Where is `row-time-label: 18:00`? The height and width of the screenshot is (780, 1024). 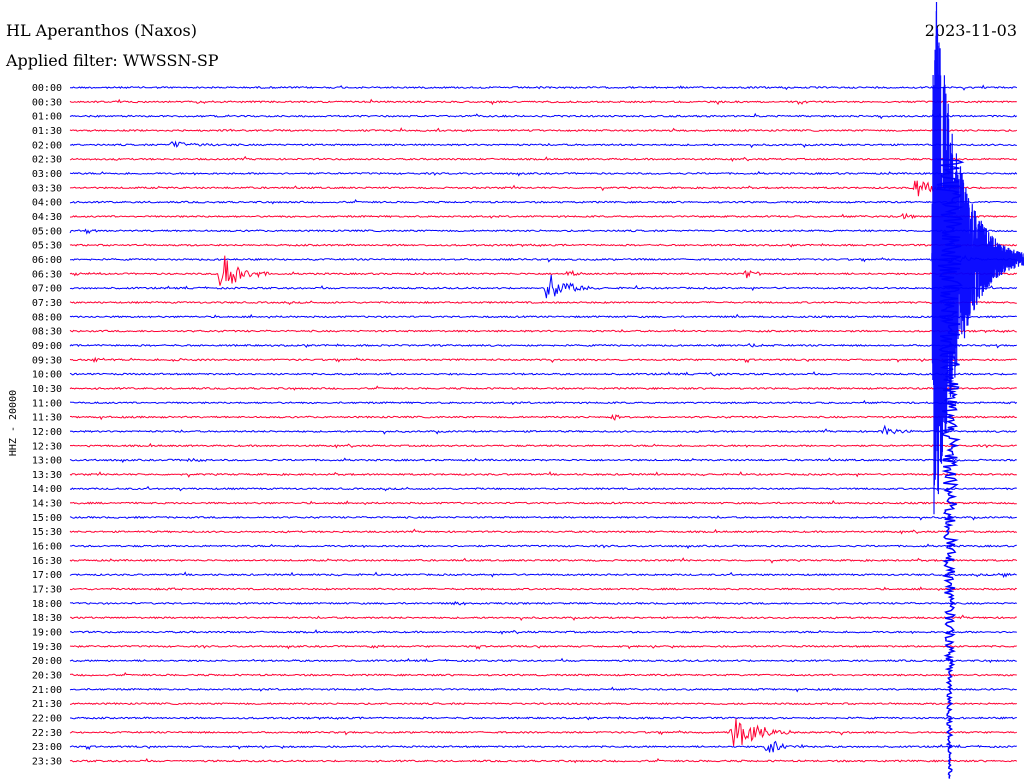 row-time-label: 18:00 is located at coordinates (47, 604).